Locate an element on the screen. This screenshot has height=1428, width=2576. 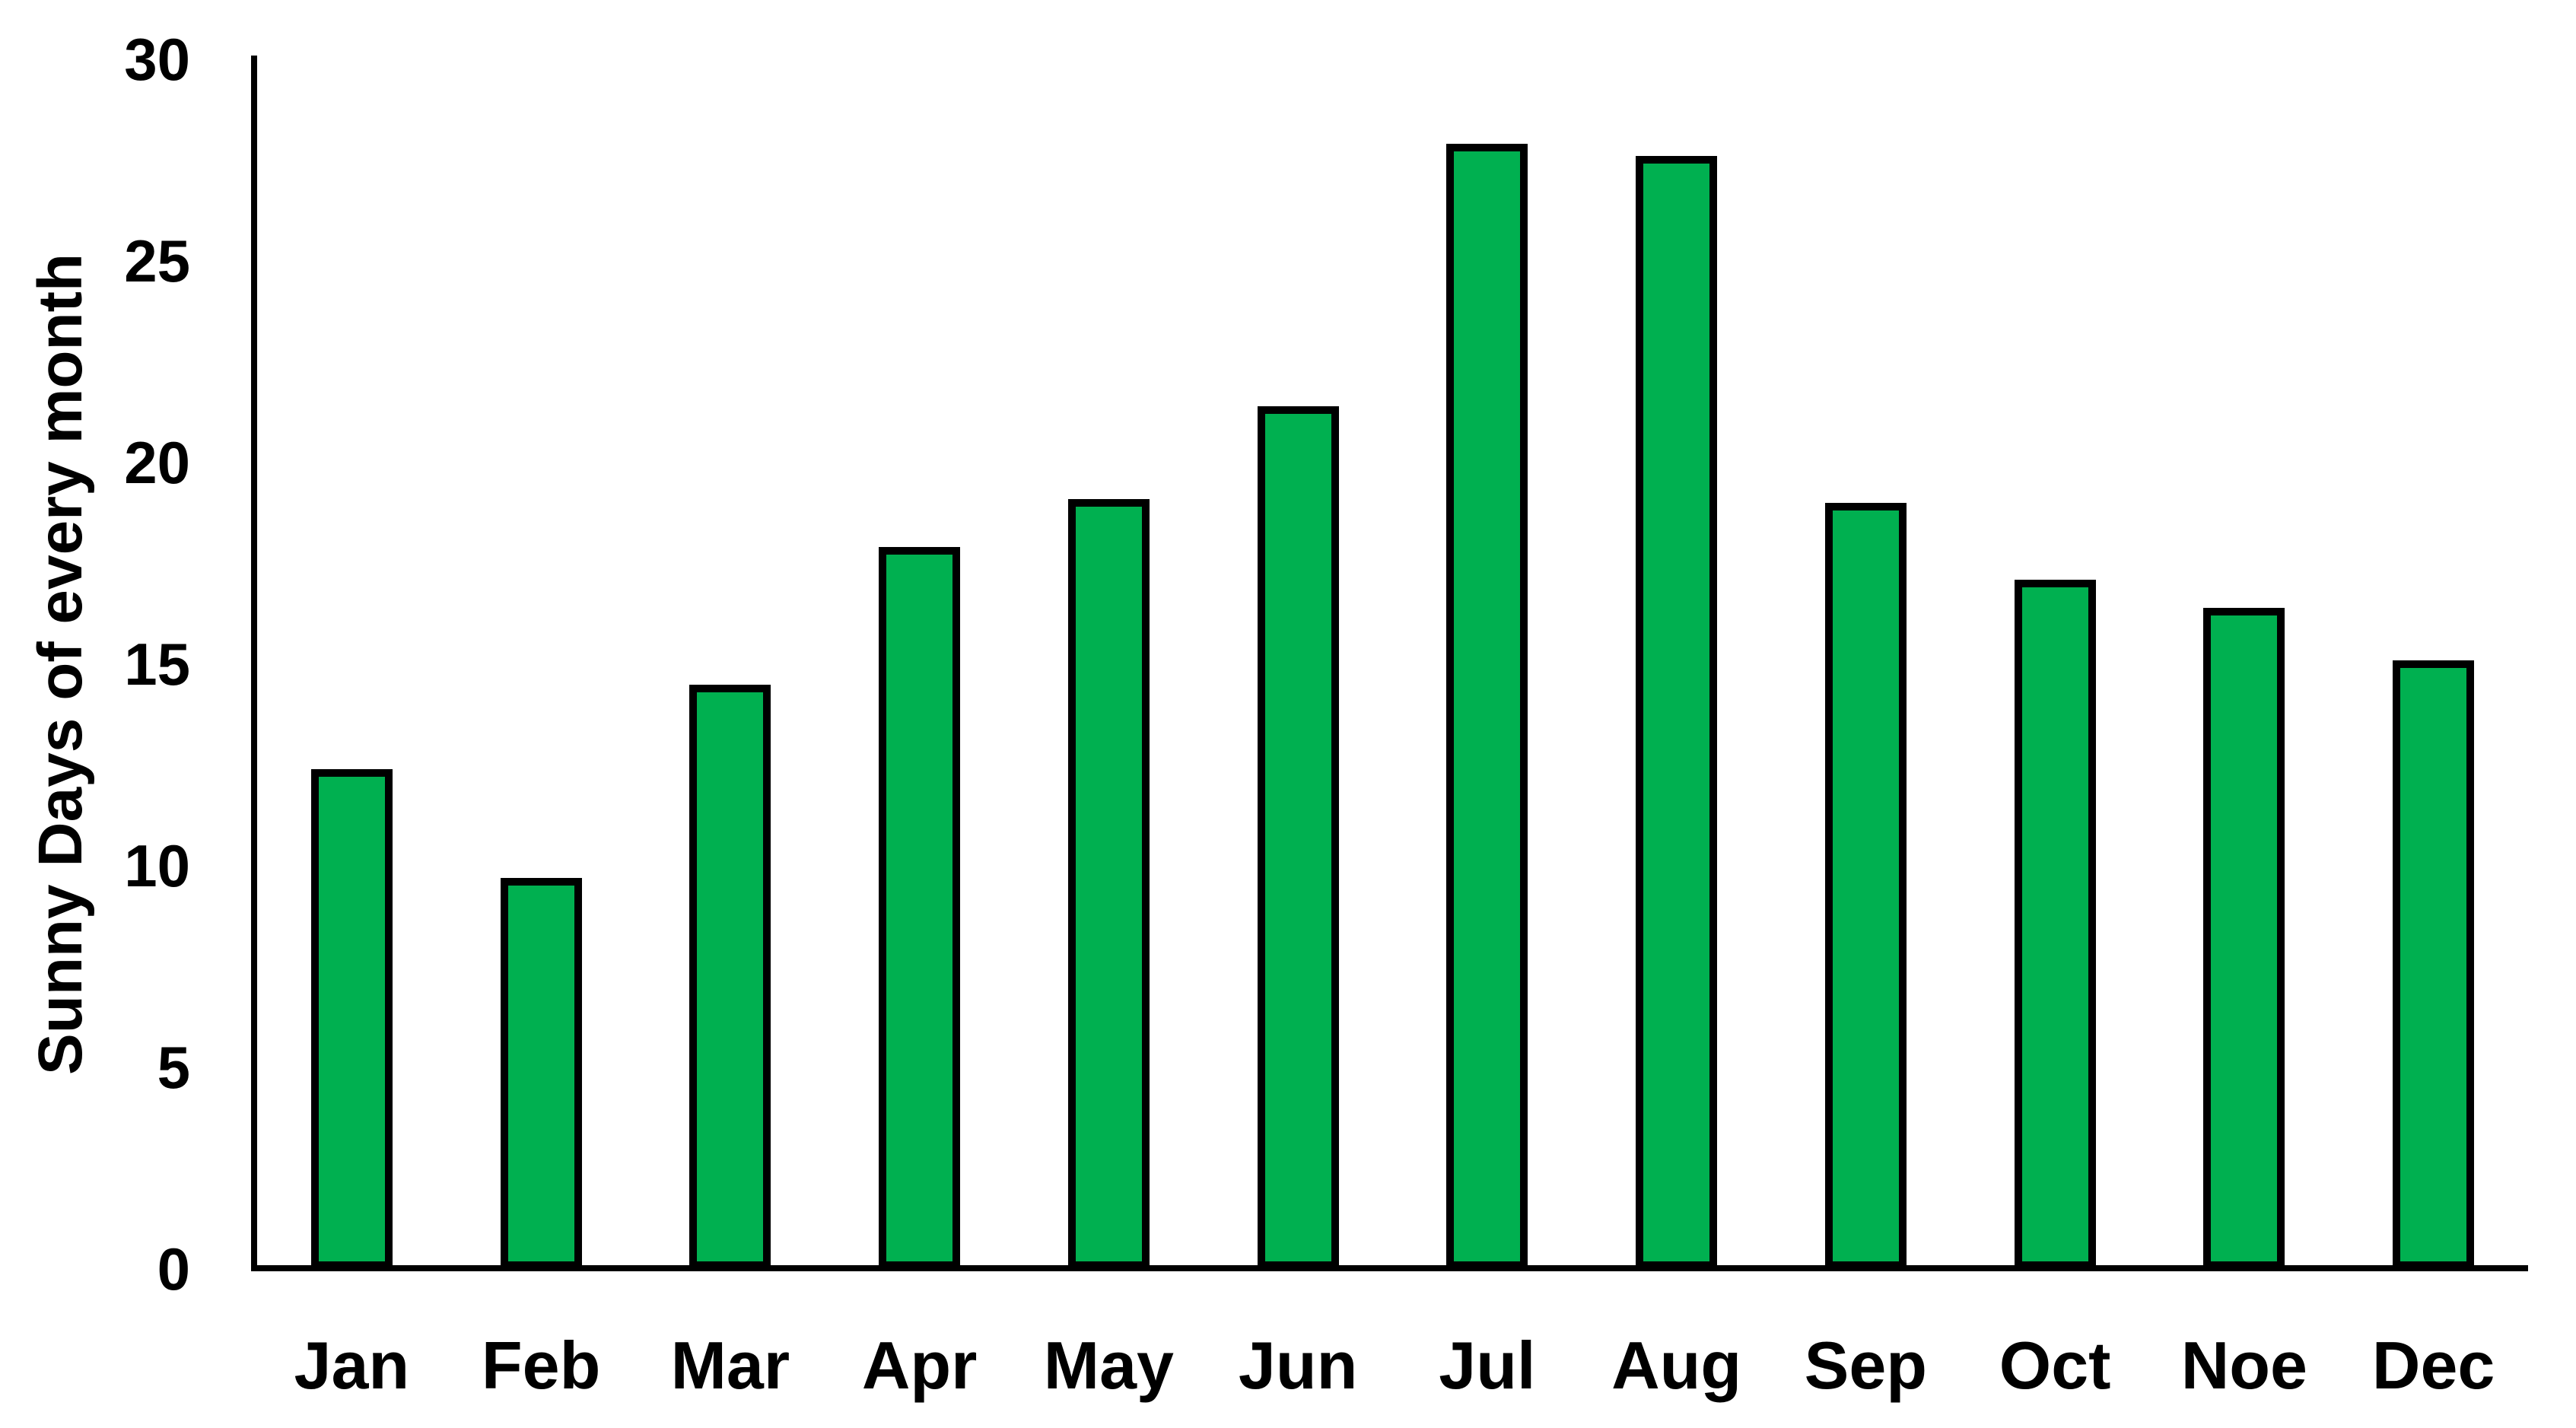
bar-jan is located at coordinates (352, 1018).